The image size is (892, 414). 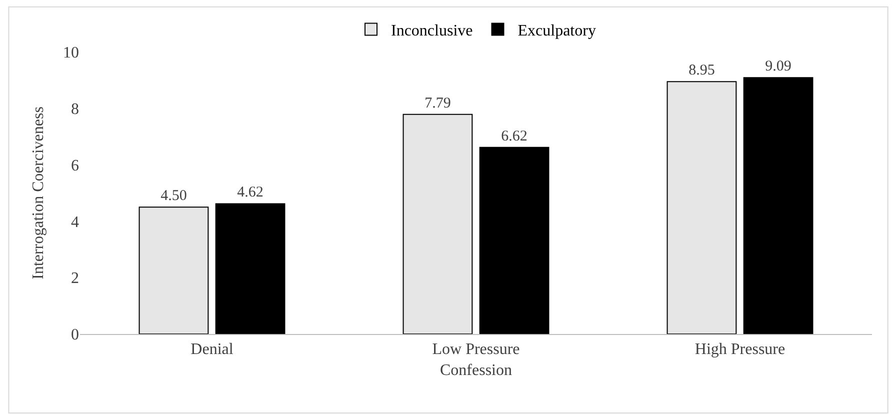 What do you see at coordinates (437, 103) in the screenshot?
I see `data-label: 7.79` at bounding box center [437, 103].